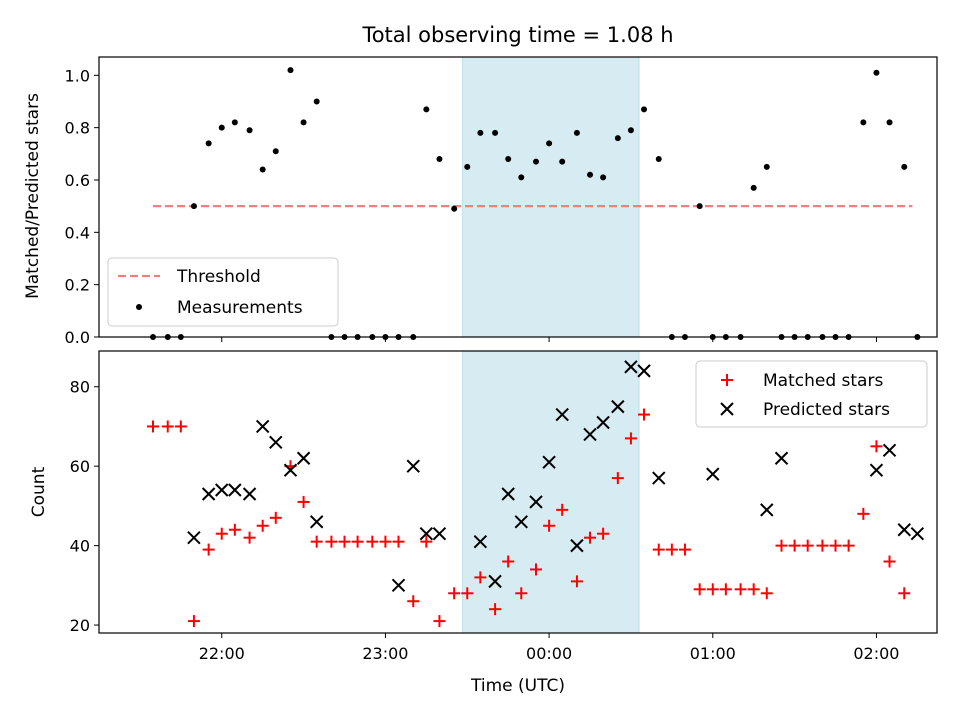 This screenshot has width=960, height=720. Describe the element at coordinates (517, 35) in the screenshot. I see `chart-title: Total observing time = 1.08 h` at that location.